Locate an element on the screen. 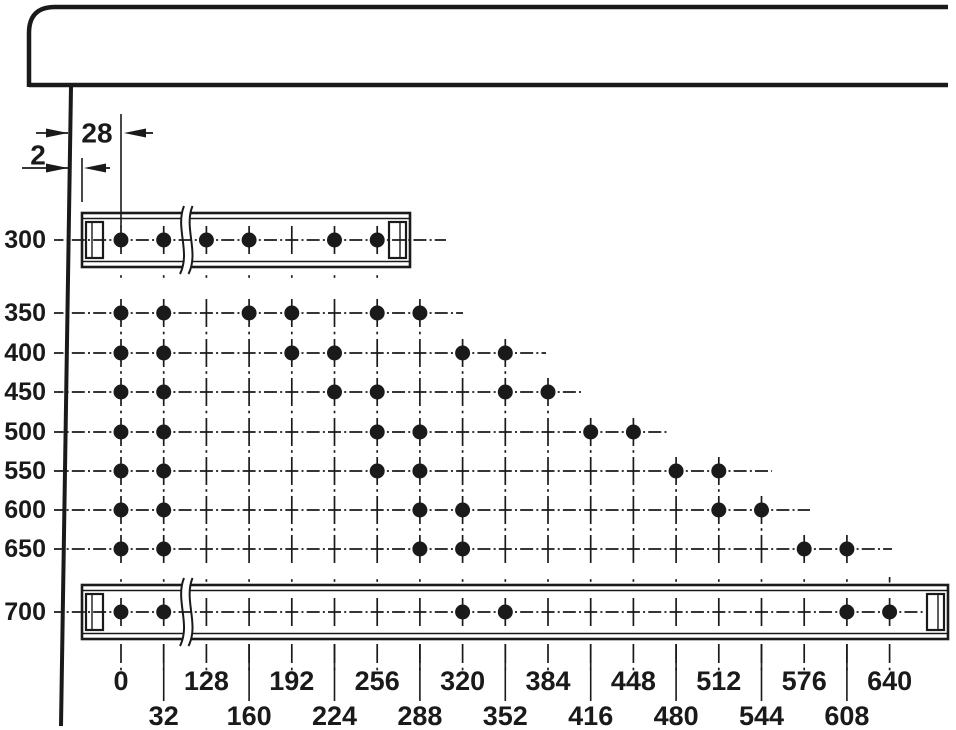 This screenshot has width=956, height=730. row-label: 500 is located at coordinates (25, 432).